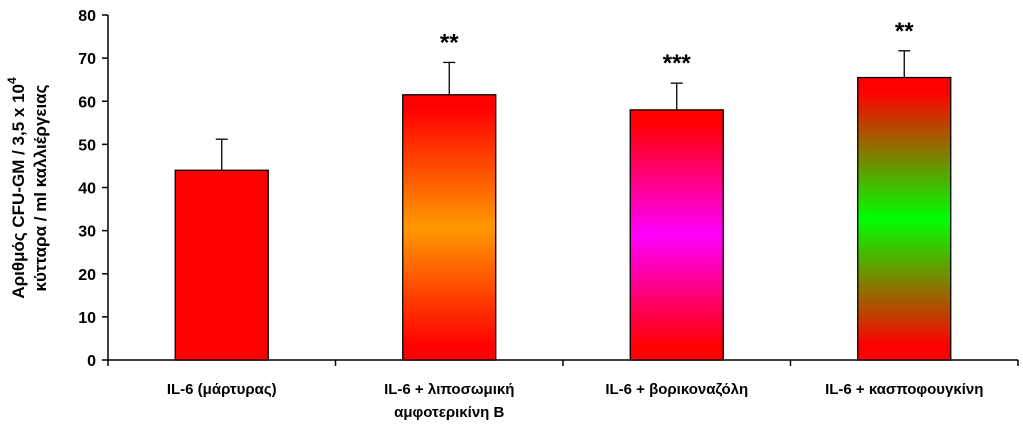  Describe the element at coordinates (676, 389) in the screenshot. I see `category-label: IL-6 + βορικοναζόλη` at that location.